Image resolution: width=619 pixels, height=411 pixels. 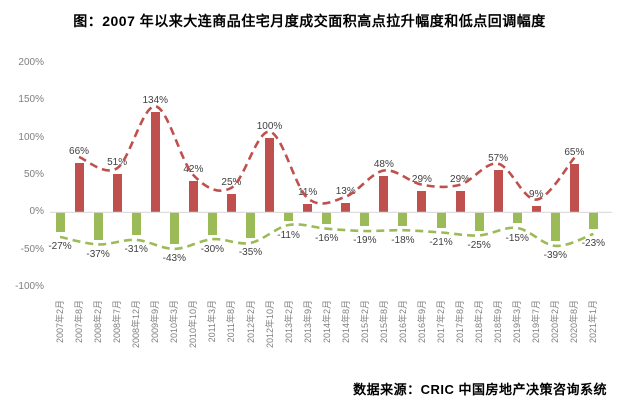 I want to click on y-axis-tick-label: 0%, so click(x=36, y=212).